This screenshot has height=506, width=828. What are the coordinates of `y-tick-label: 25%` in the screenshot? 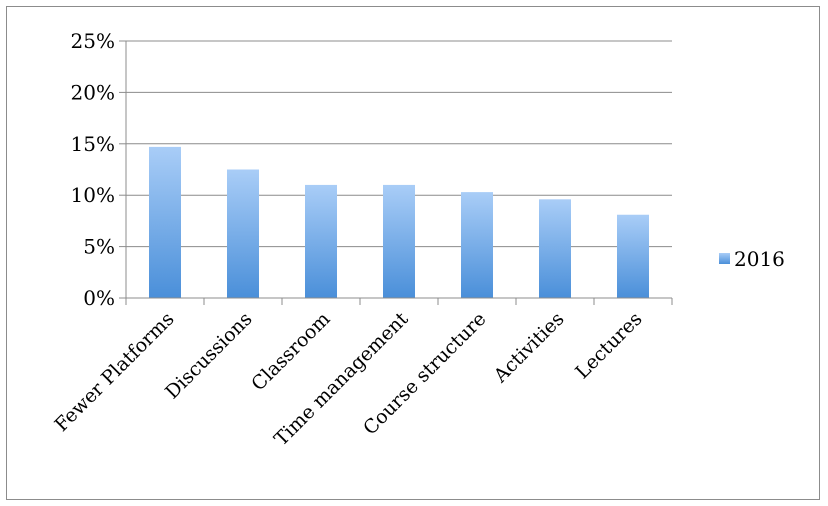 It's located at (93, 41).